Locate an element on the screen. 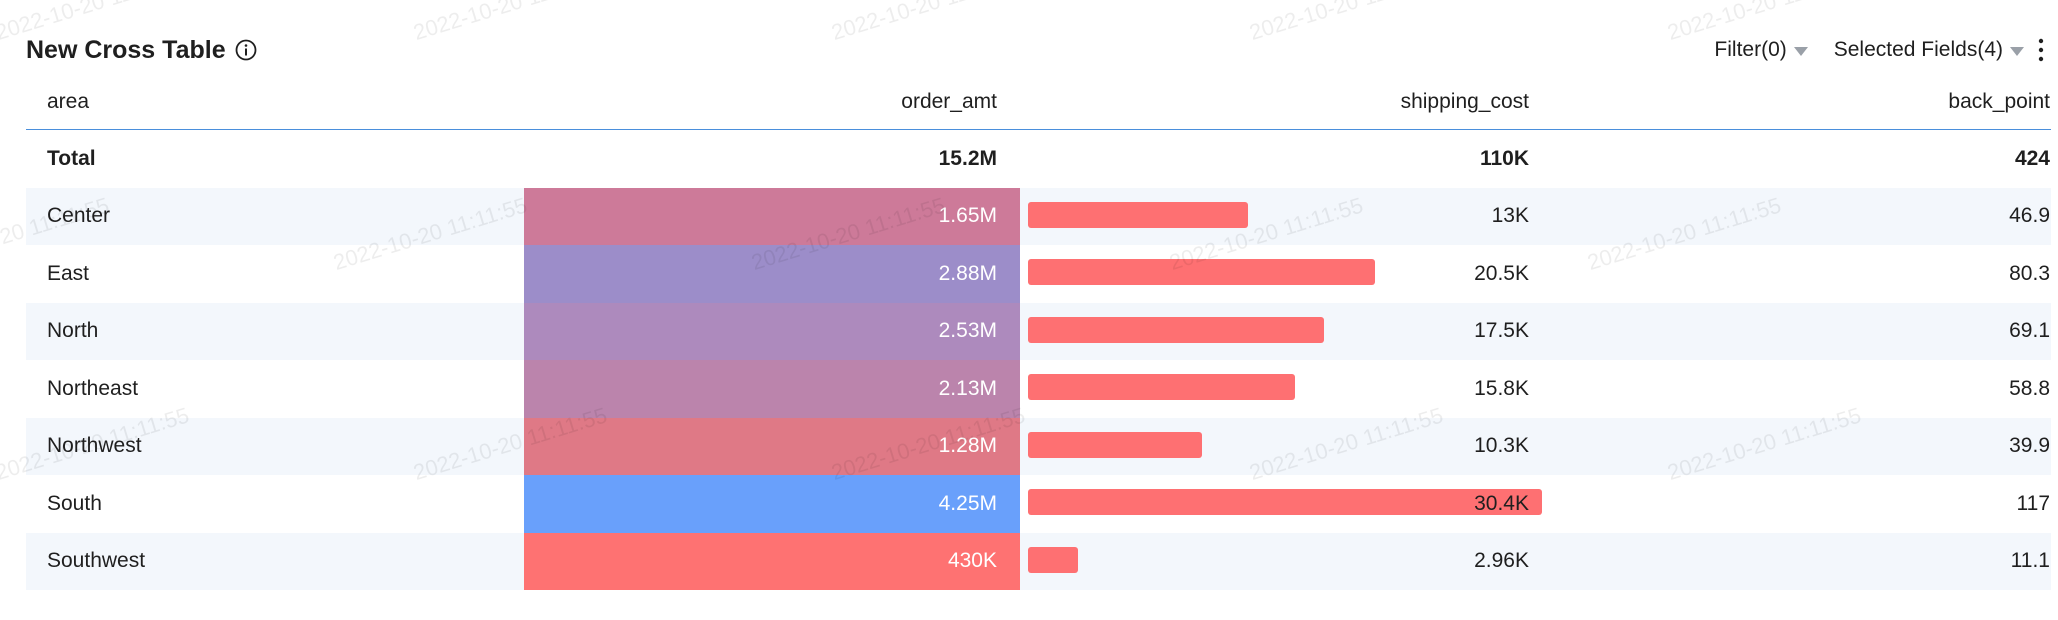 This screenshot has height=620, width=2058. shipping-cost-value: 17.5K is located at coordinates (1501, 331).